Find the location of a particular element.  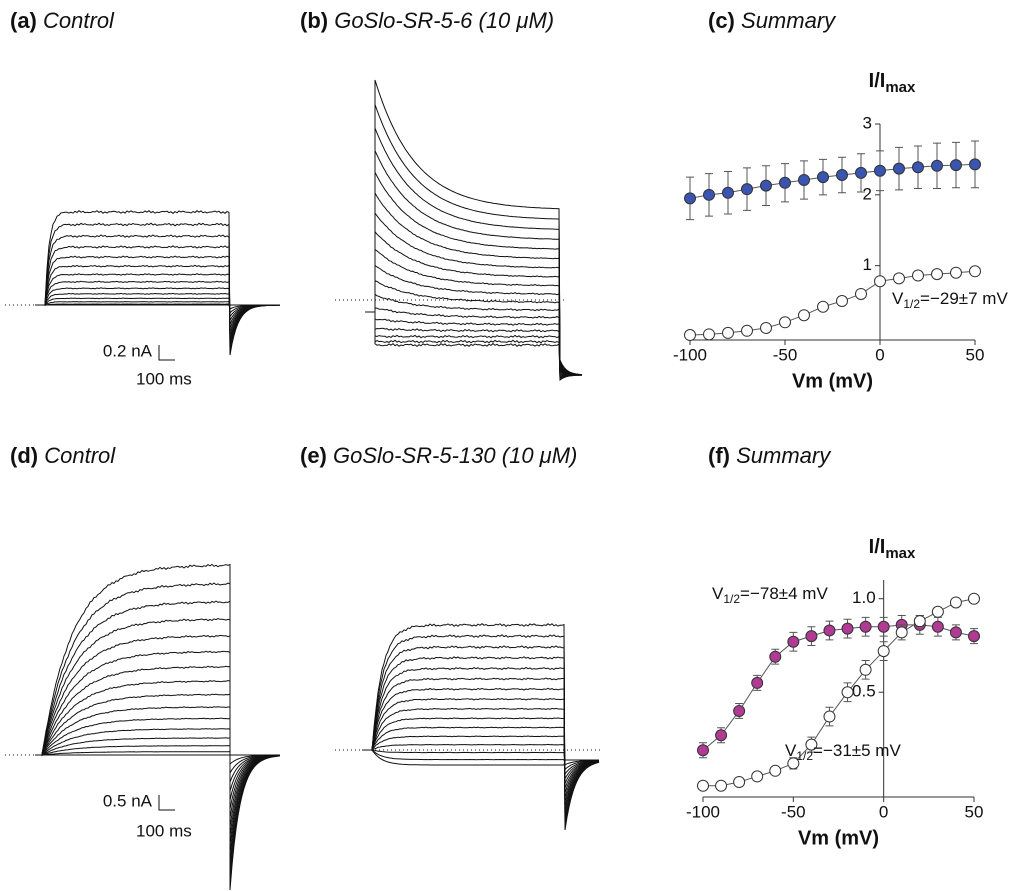

y-tick-label: 1 is located at coordinates (867, 264).